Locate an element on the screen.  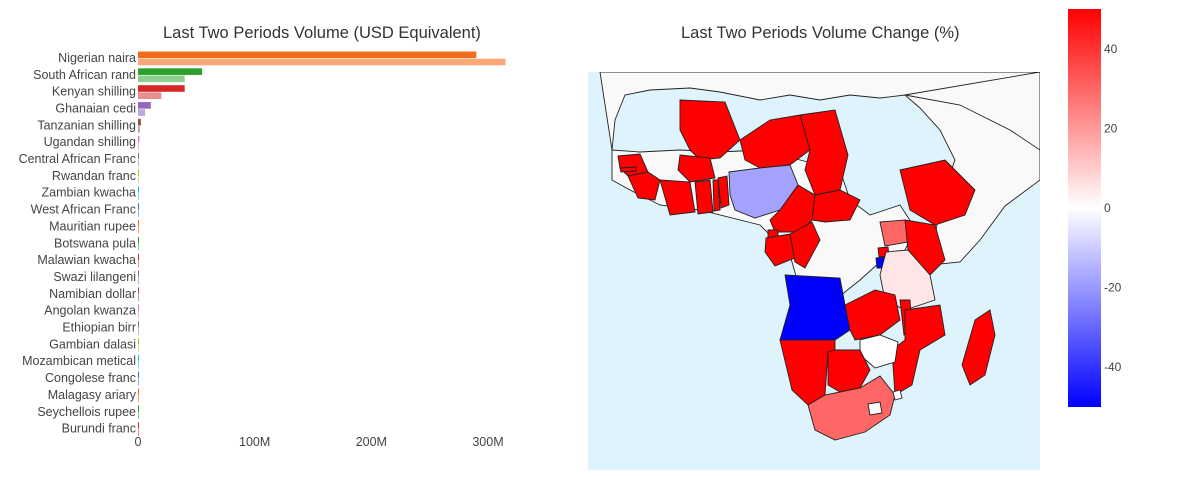
region-burkina-faso is located at coordinates (696, 168).